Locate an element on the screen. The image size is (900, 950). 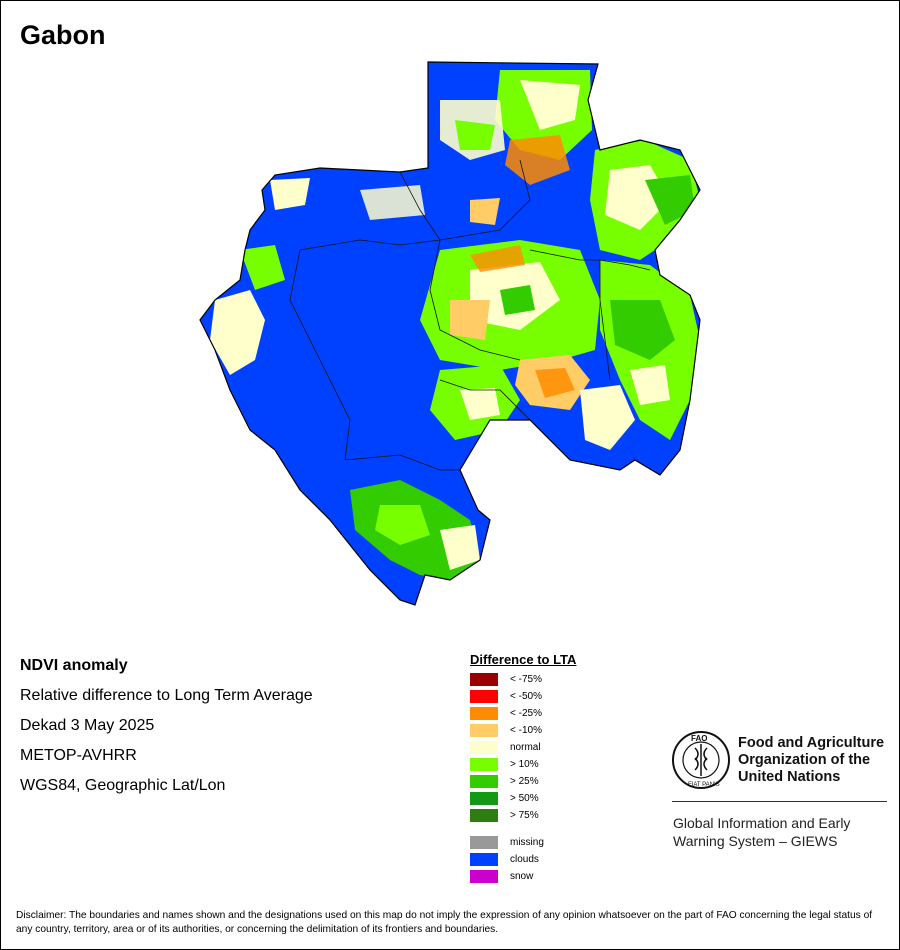
boundary-south-centre is located at coordinates (485, 400).